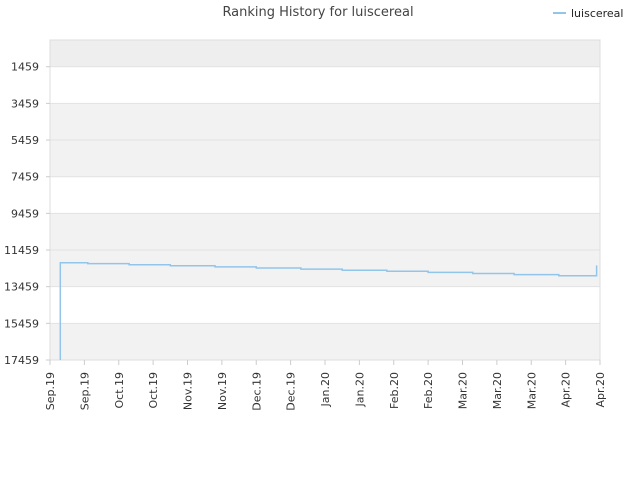 The height and width of the screenshot is (480, 640). What do you see at coordinates (25, 140) in the screenshot?
I see `y-tick-label: 5459` at bounding box center [25, 140].